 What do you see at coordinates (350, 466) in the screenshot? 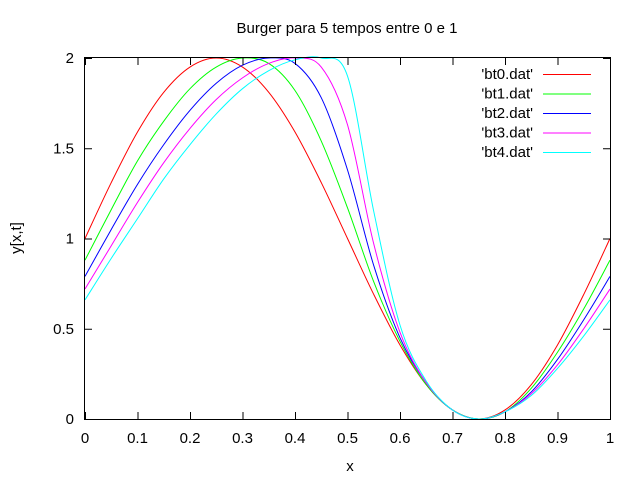
I see `x-axis-label: x` at bounding box center [350, 466].